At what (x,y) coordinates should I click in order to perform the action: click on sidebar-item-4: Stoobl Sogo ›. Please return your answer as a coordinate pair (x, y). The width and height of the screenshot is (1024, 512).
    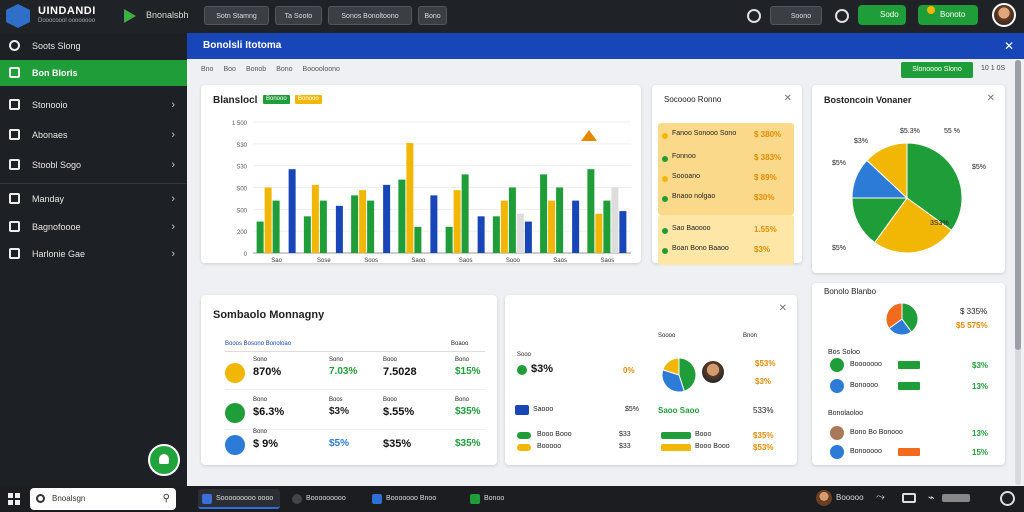
    Looking at the image, I should click on (93, 165).